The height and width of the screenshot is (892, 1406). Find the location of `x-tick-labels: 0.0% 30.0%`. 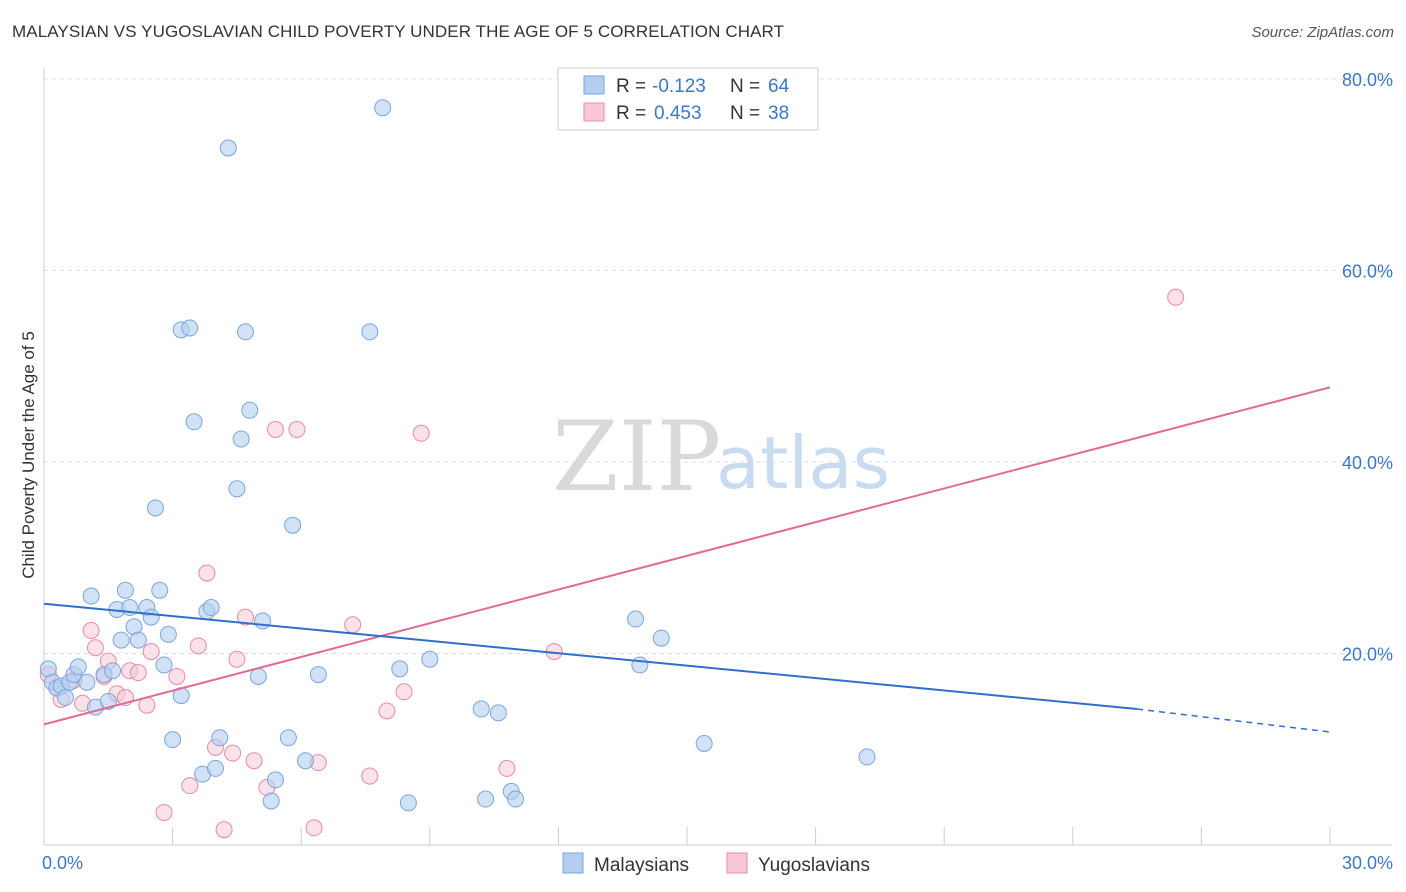

x-tick-labels: 0.0% 30.0% is located at coordinates (717, 863).